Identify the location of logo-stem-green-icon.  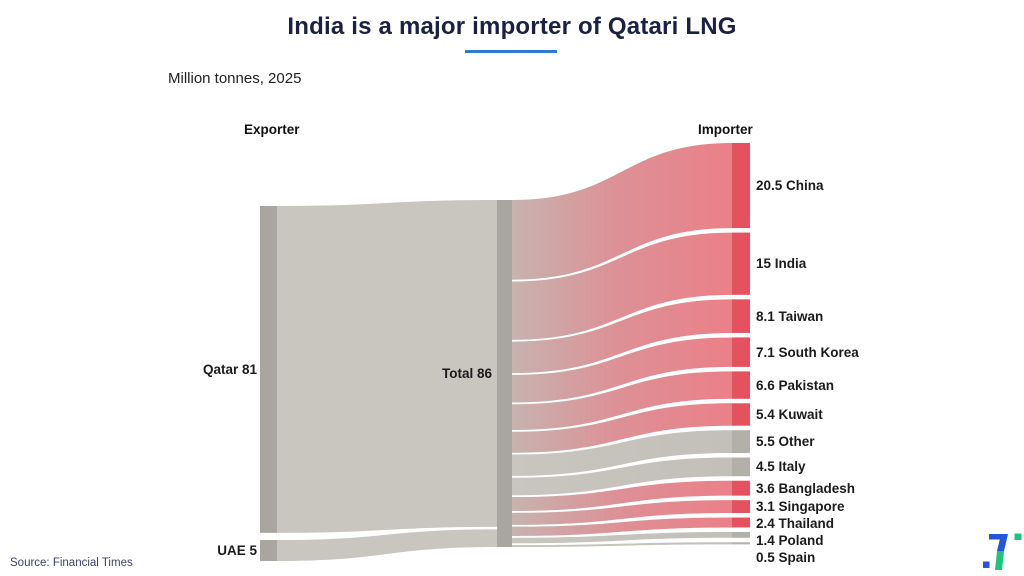
(999, 560).